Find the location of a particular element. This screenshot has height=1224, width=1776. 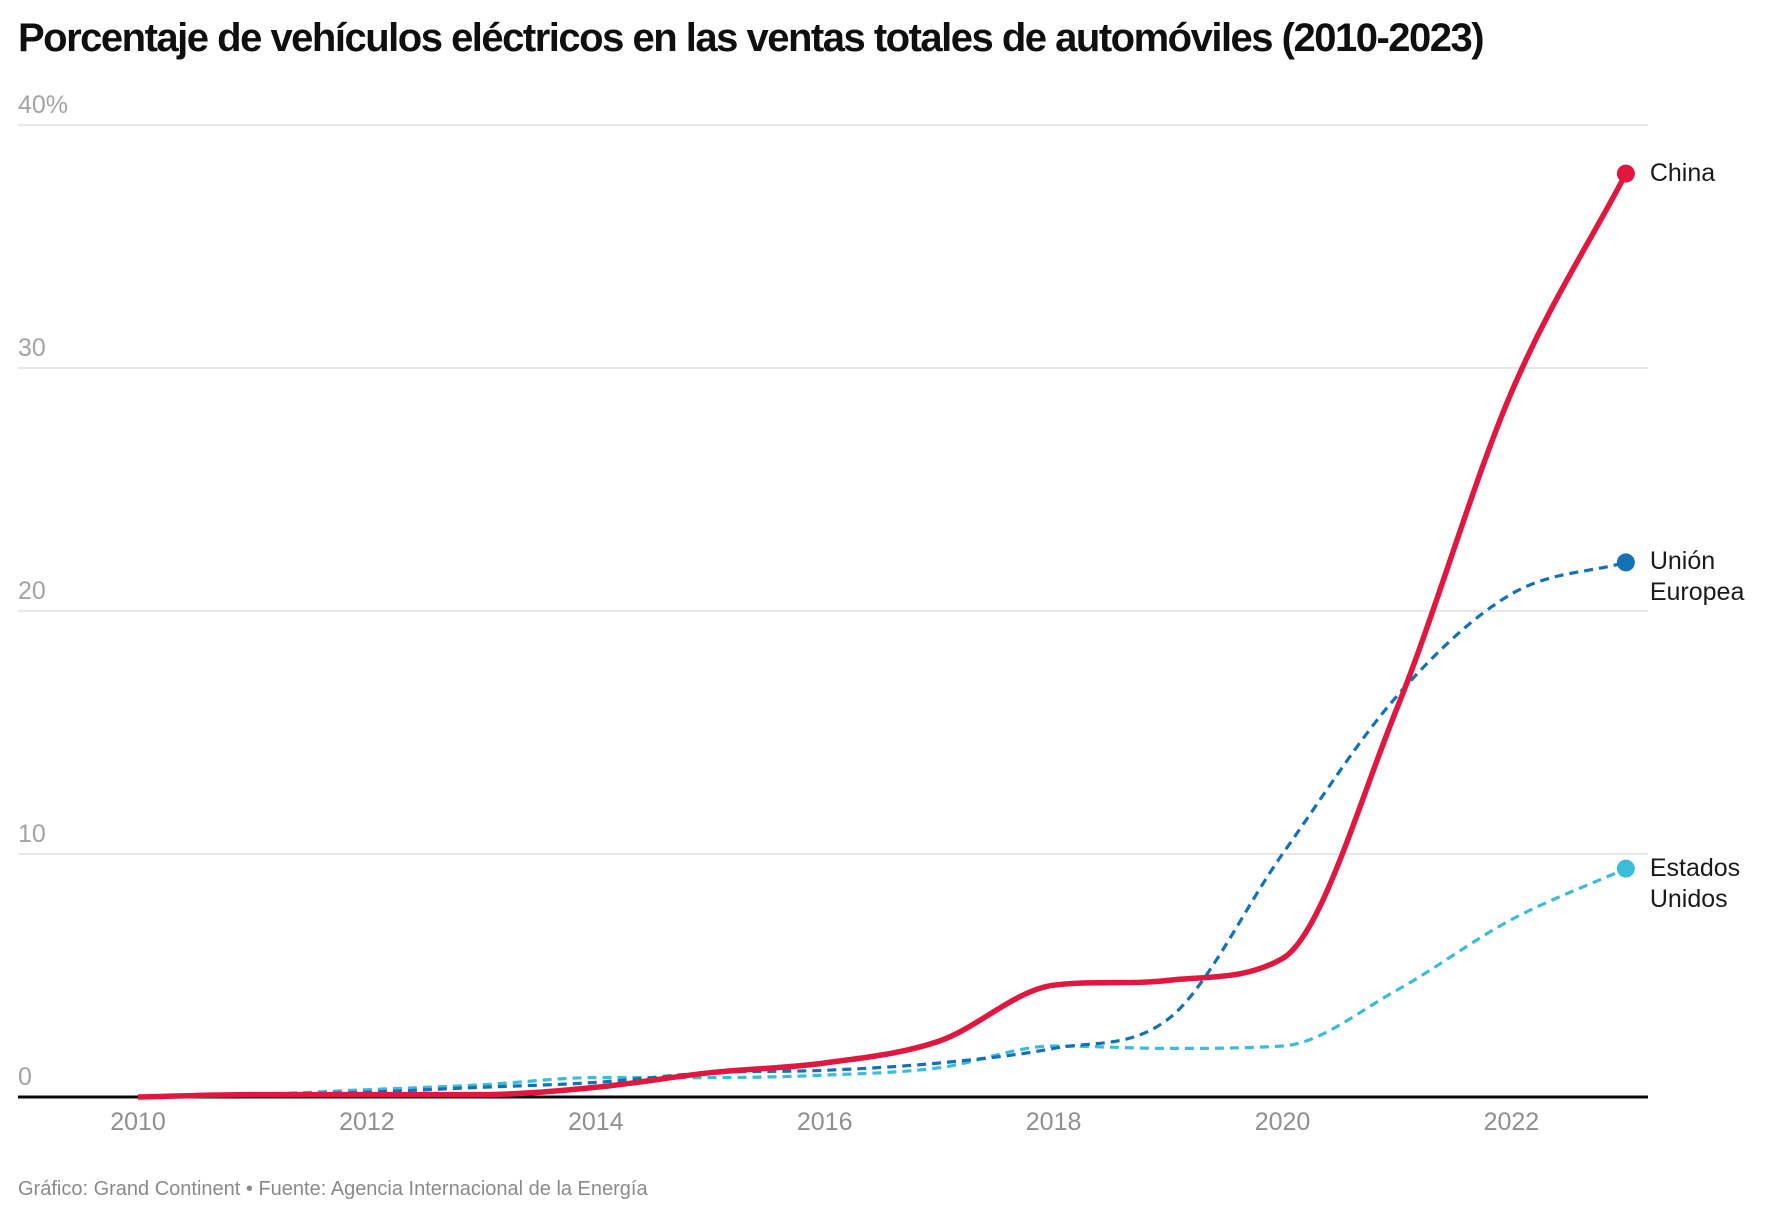

x-tick-label: 2022 is located at coordinates (1511, 1122).